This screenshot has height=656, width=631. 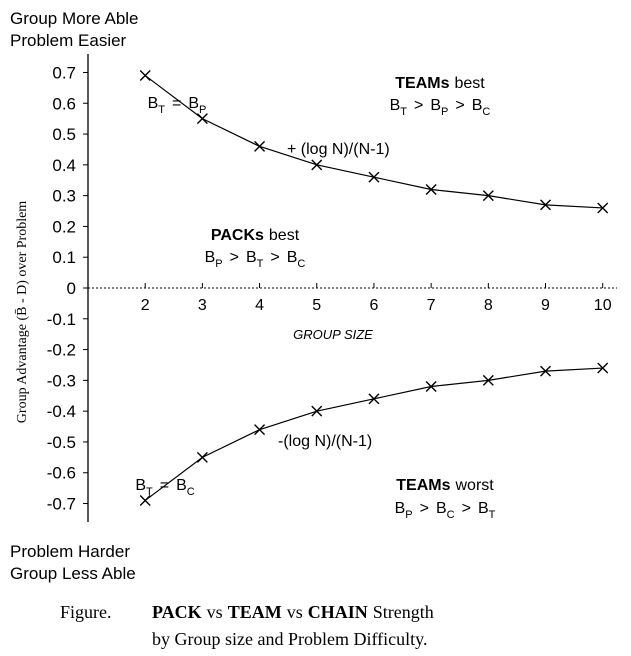 I want to click on region-formula: BP > BC > BT, so click(x=445, y=510).